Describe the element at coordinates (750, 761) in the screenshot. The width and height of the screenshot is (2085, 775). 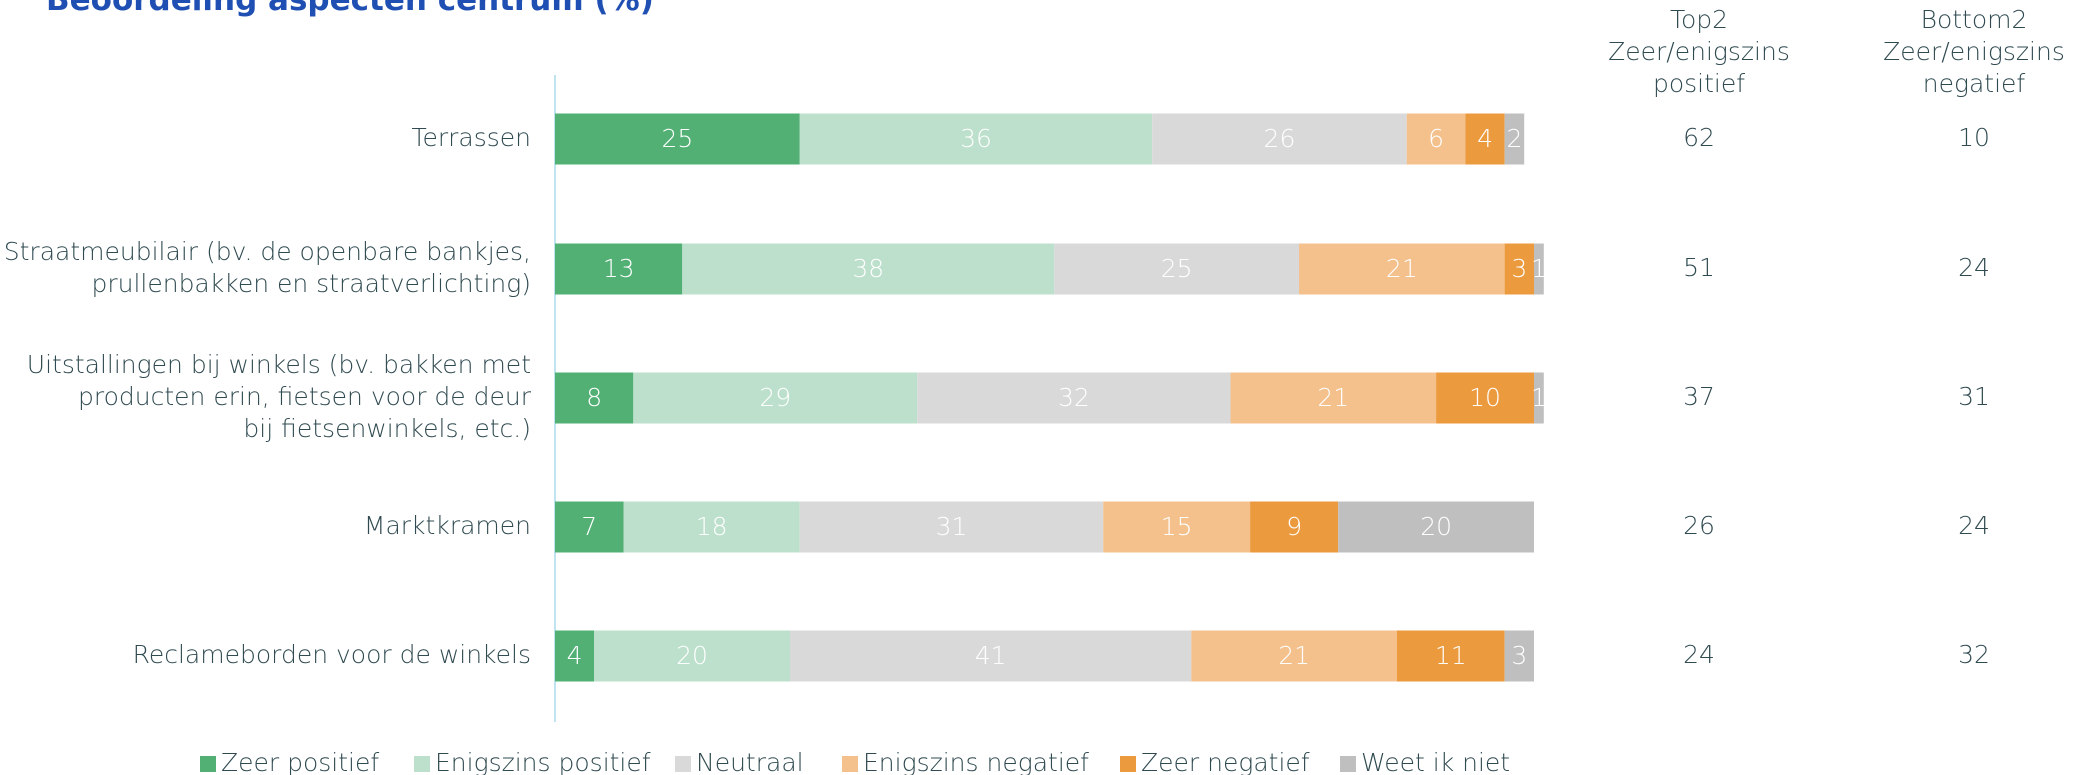
I see `legend-label: Neutraal` at that location.